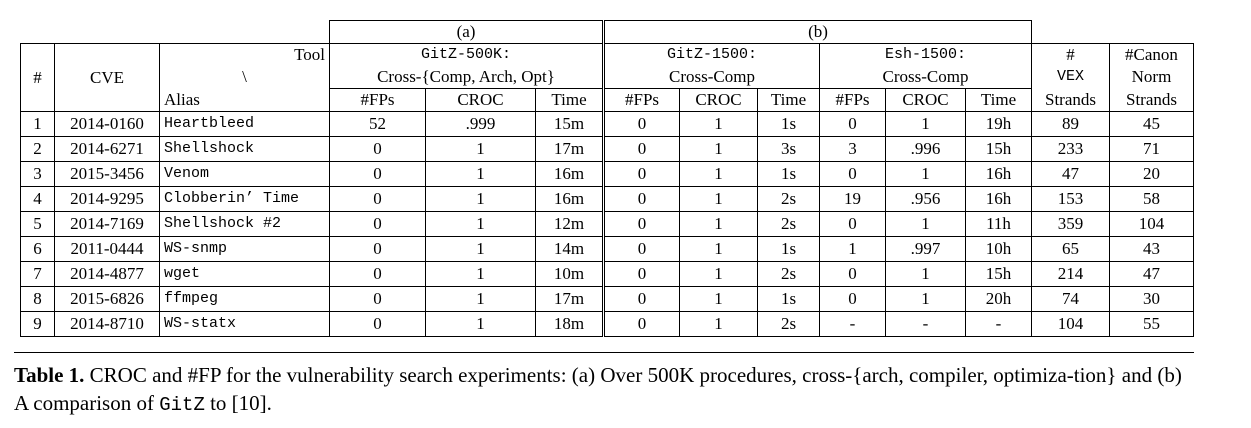 This screenshot has height=428, width=1251. Describe the element at coordinates (998, 299) in the screenshot. I see `e-time-cell: 20h` at that location.